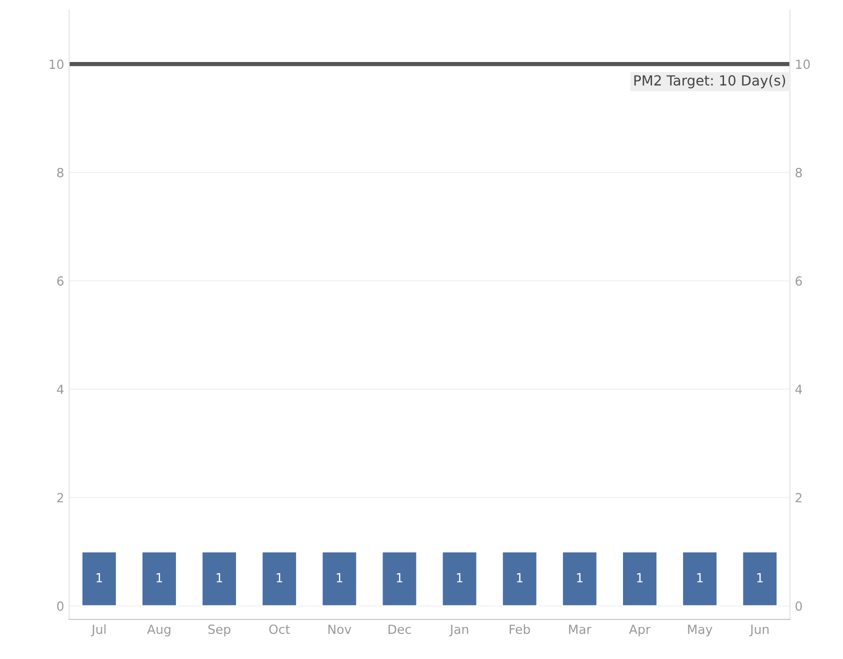 This screenshot has width=843, height=659. I want to click on x-tick-label: Aug, so click(158, 630).